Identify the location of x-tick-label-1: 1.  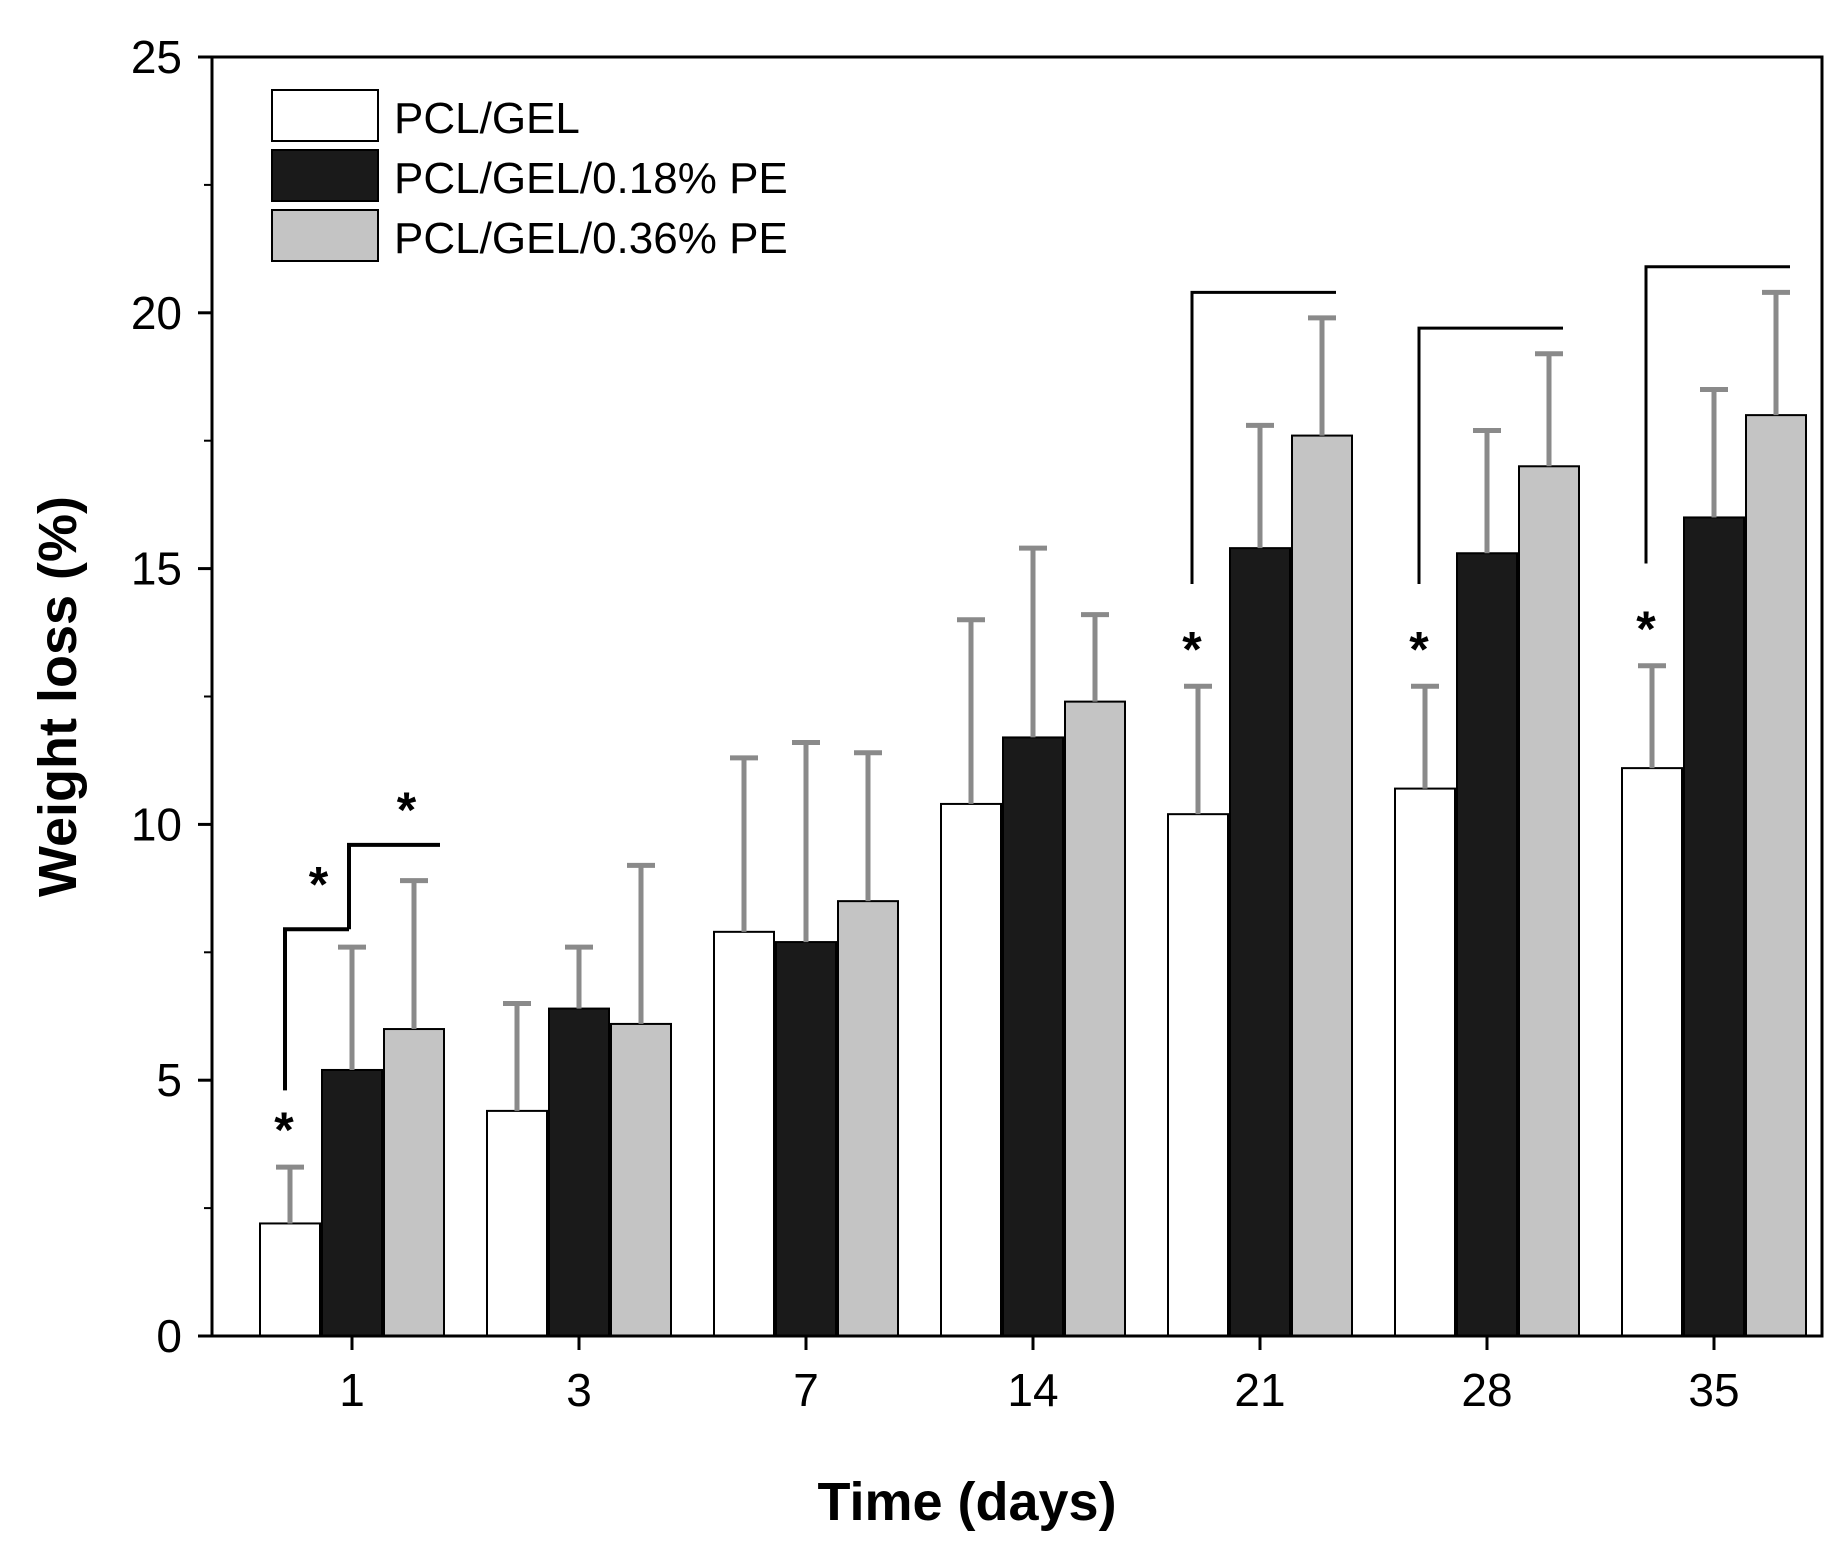
(352, 1390).